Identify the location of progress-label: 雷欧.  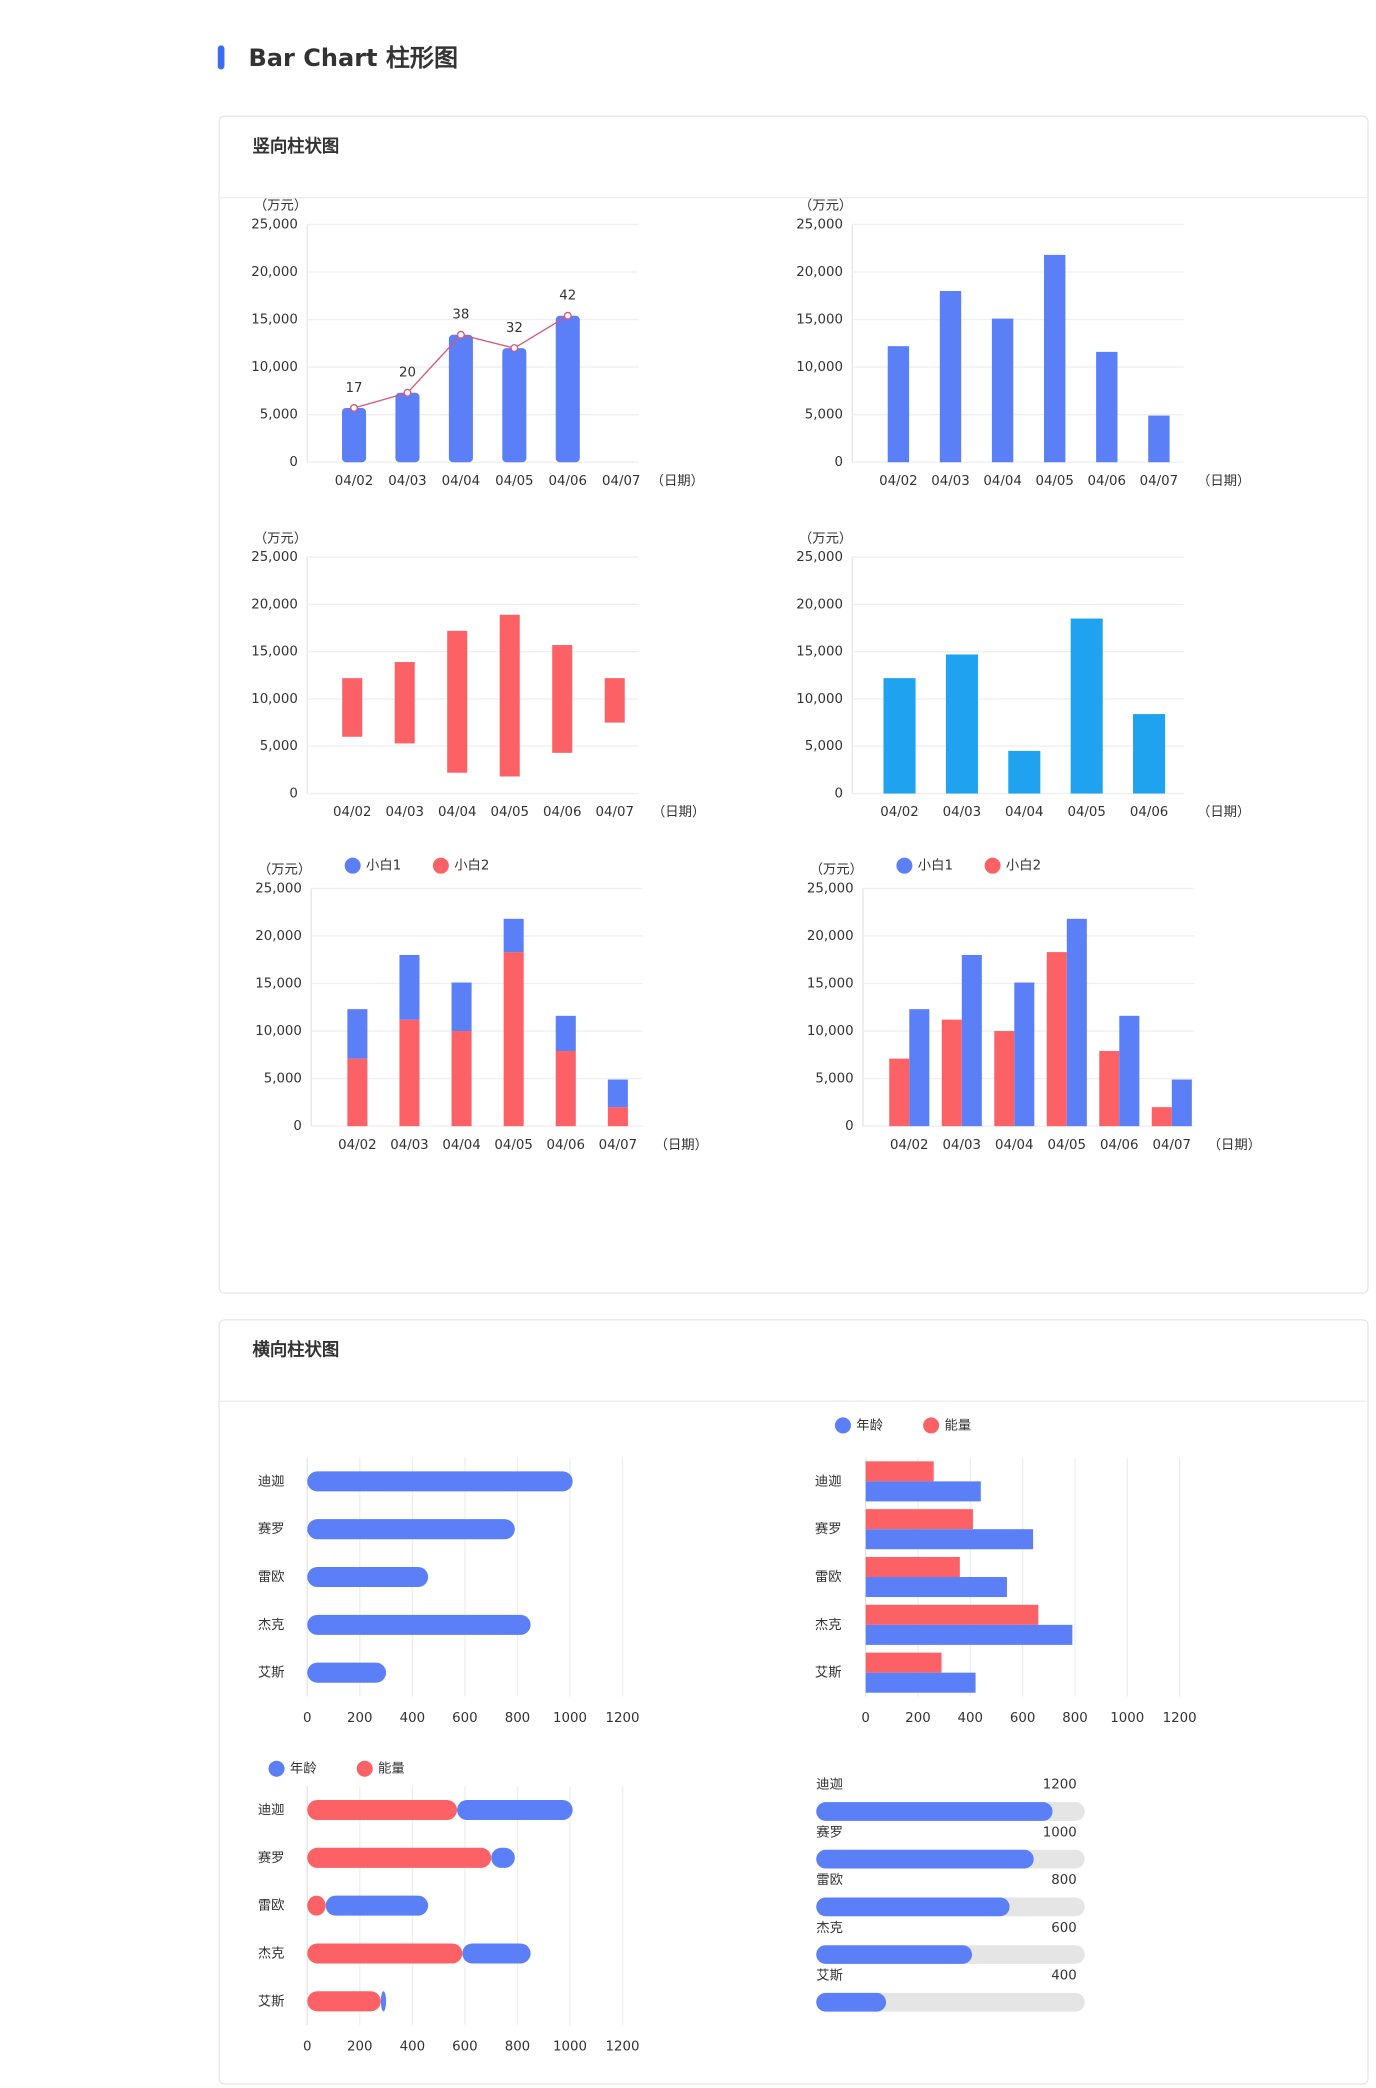
(829, 1880).